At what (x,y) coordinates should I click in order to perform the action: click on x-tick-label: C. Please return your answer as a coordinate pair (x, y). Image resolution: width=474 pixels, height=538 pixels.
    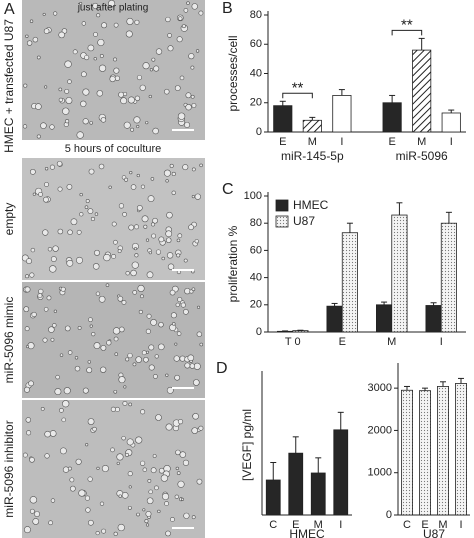
    Looking at the image, I should click on (407, 525).